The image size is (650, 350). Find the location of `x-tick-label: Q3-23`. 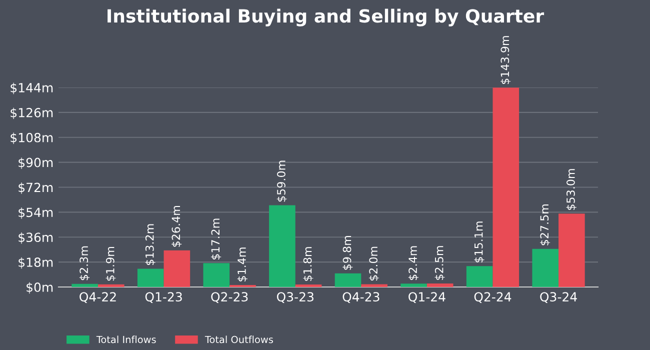

x-tick-label: Q3-23 is located at coordinates (295, 297).